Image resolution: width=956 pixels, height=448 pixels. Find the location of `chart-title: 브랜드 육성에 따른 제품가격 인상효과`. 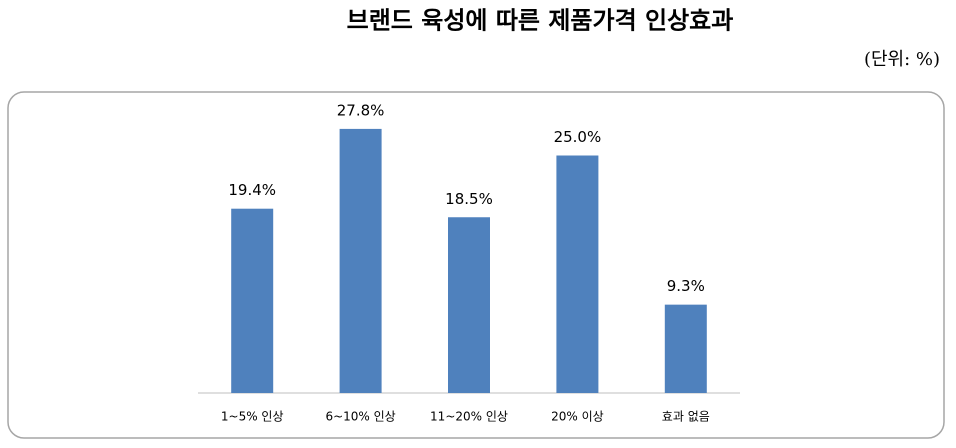

chart-title: 브랜드 육성에 따른 제품가격 인상효과 is located at coordinates (540, 20).